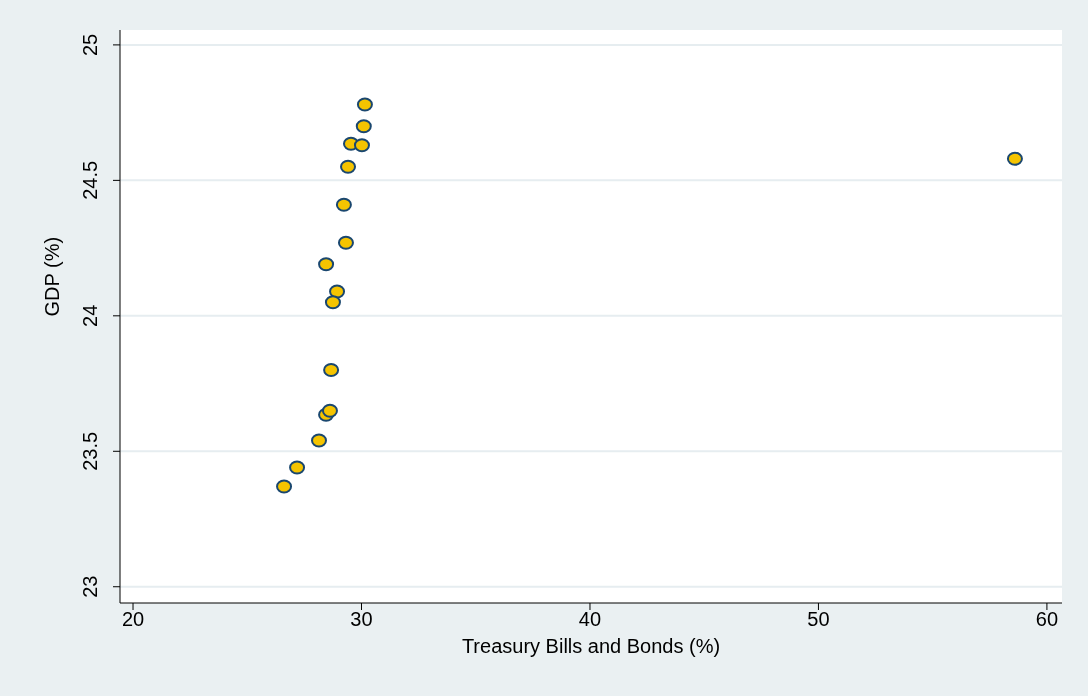 This screenshot has width=1088, height=696. I want to click on x-tick-label: 20, so click(133, 619).